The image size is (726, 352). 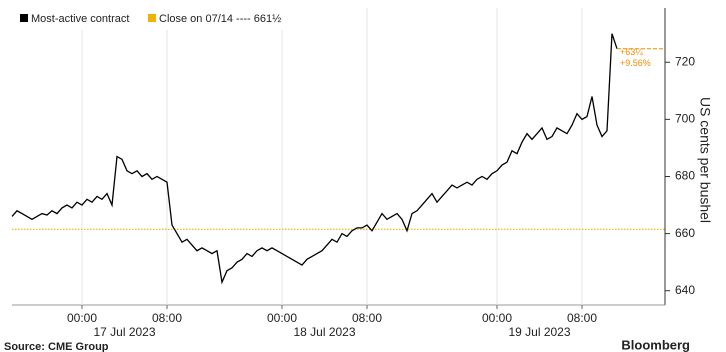 I want to click on y-tick-label: 640, so click(x=685, y=290).